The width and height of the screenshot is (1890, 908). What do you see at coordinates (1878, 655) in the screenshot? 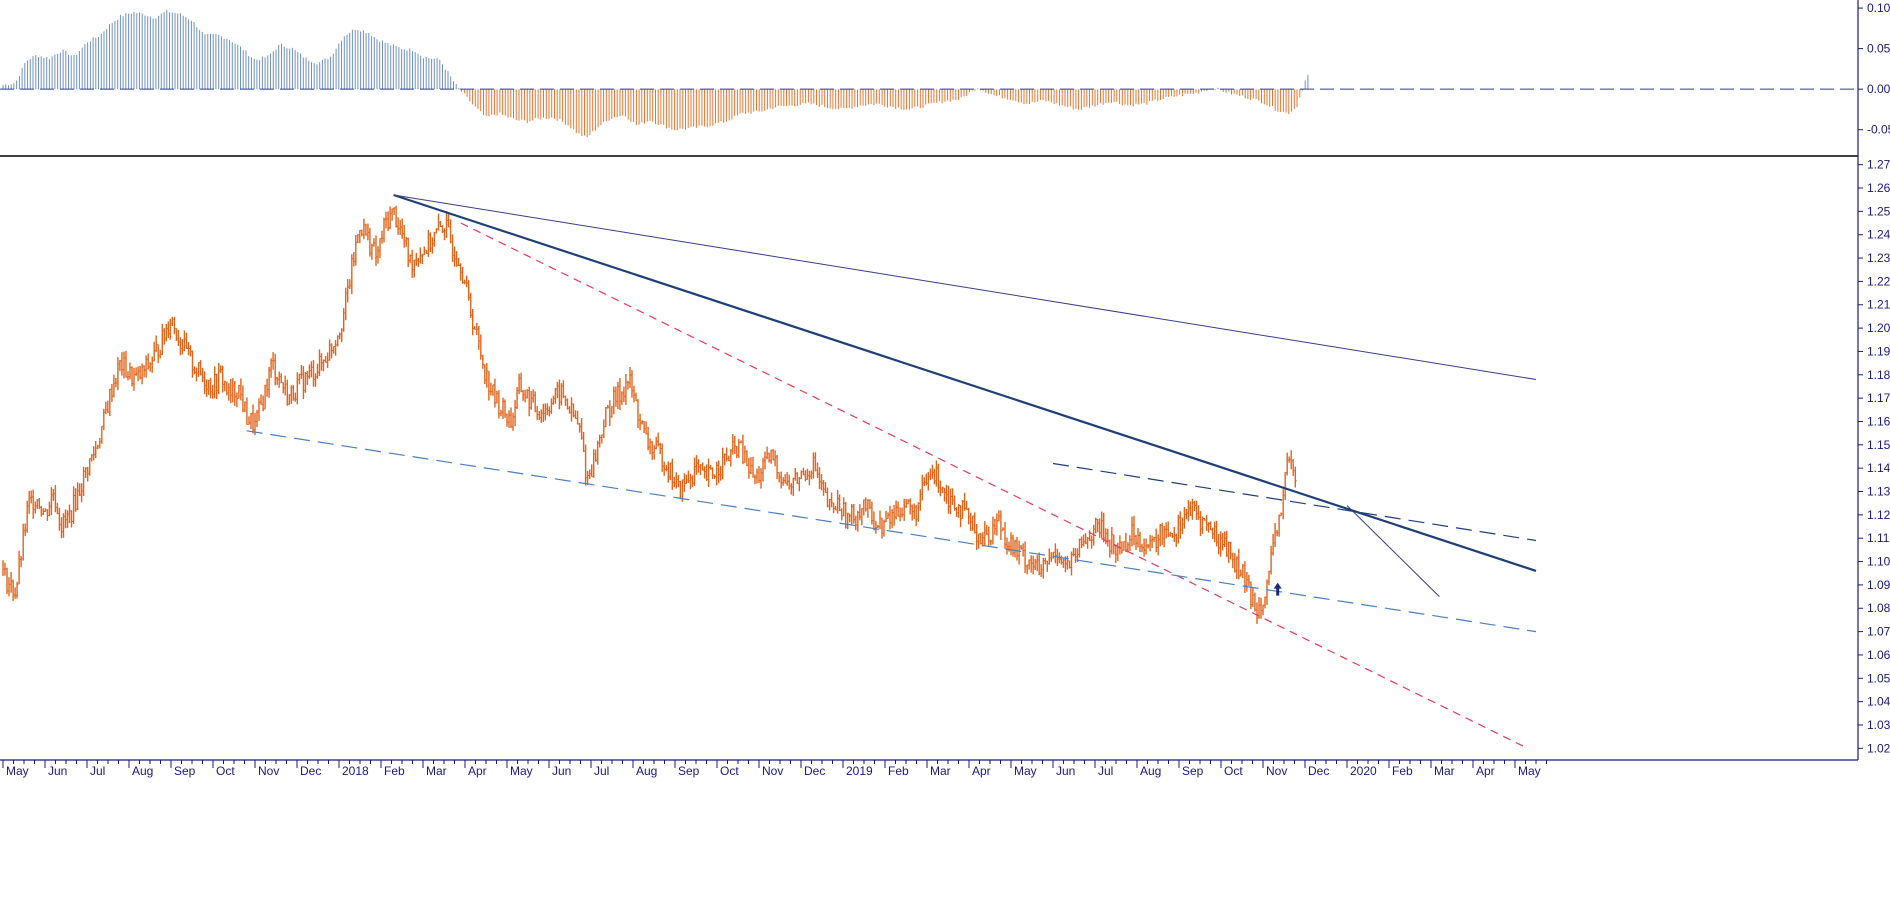
I see `price-y-tick-label: 1.06` at bounding box center [1878, 655].